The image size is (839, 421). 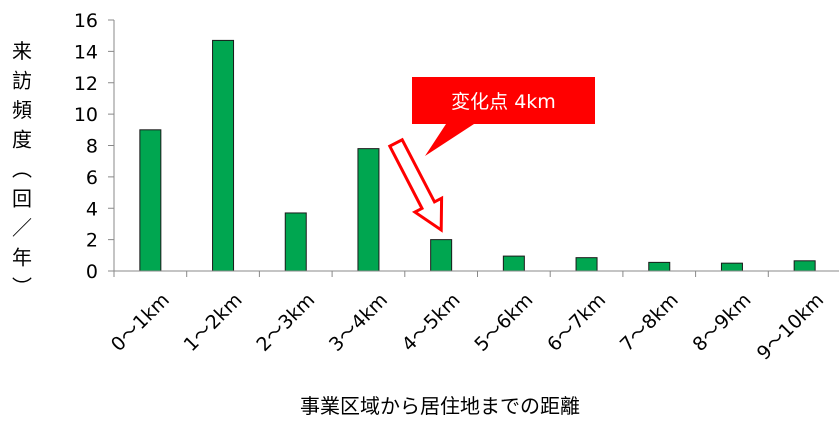 What do you see at coordinates (649, 322) in the screenshot?
I see `x-tick-label: 7～8km` at bounding box center [649, 322].